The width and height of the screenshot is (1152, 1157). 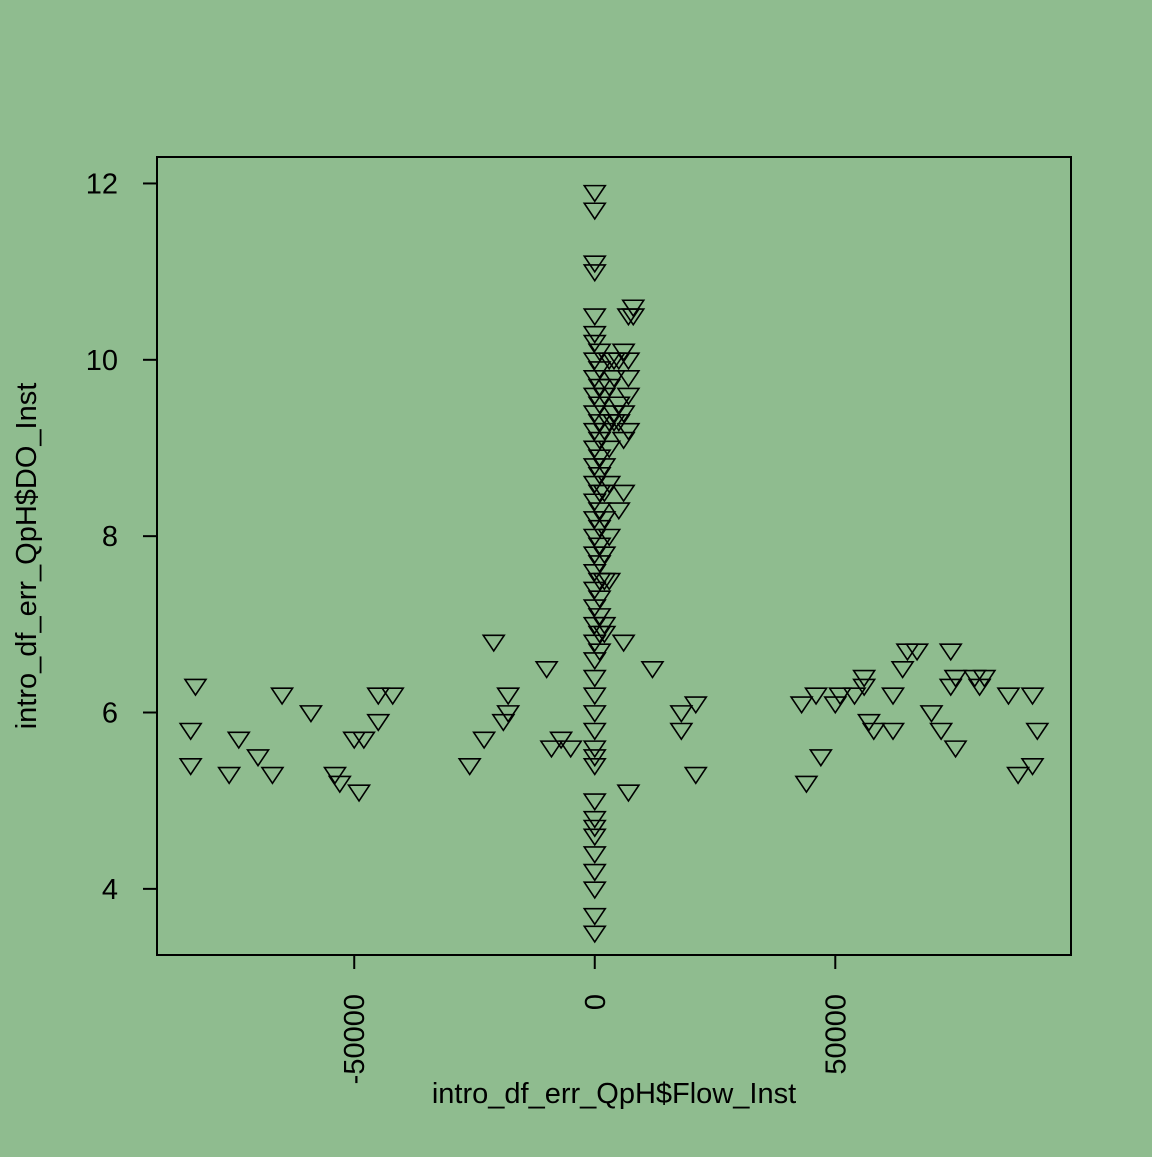 I want to click on x-axis-label: intro_df_err_QpH$Flow_Inst, so click(x=614, y=1094).